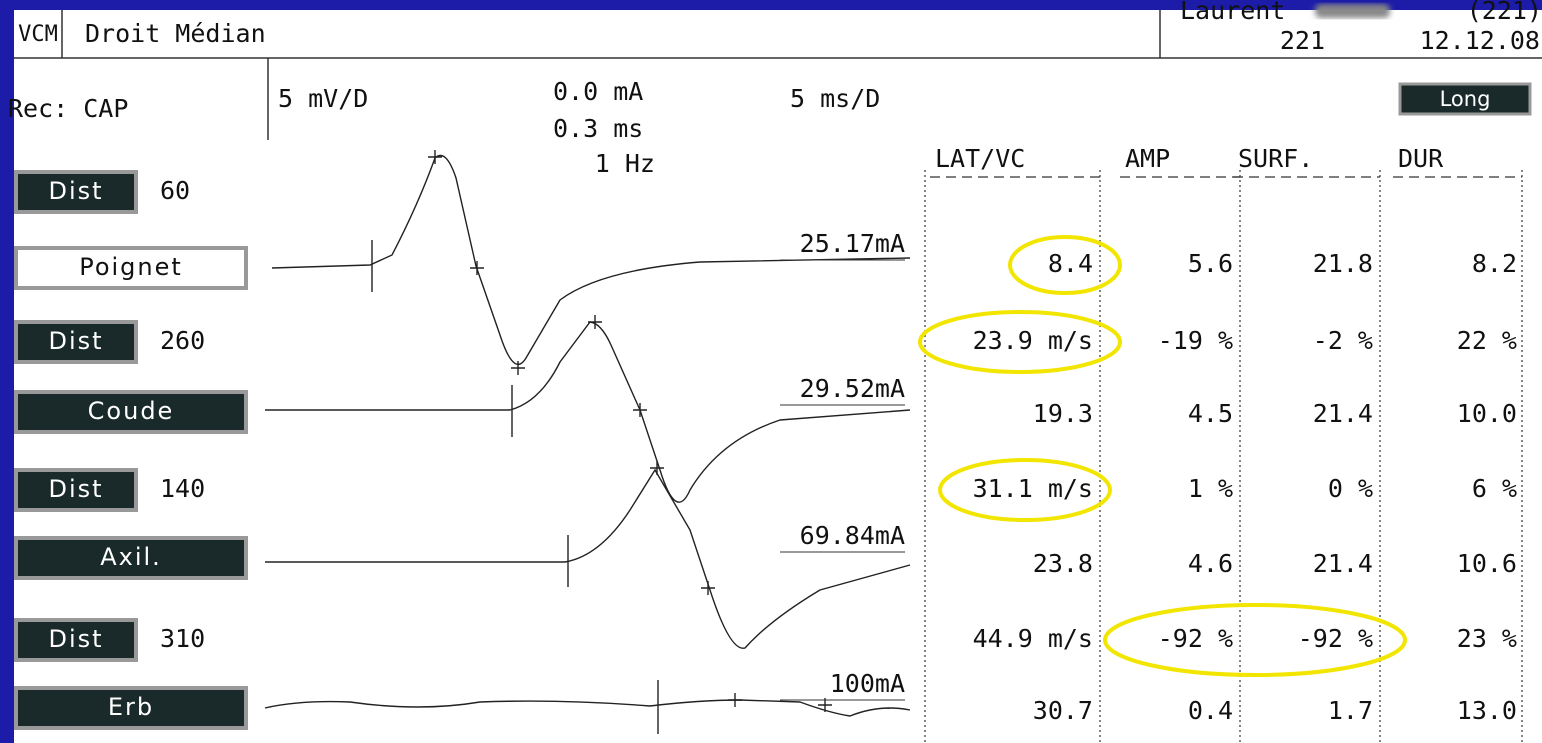  Describe the element at coordinates (1302, 40) in the screenshot. I see `exam-number: 221` at that location.